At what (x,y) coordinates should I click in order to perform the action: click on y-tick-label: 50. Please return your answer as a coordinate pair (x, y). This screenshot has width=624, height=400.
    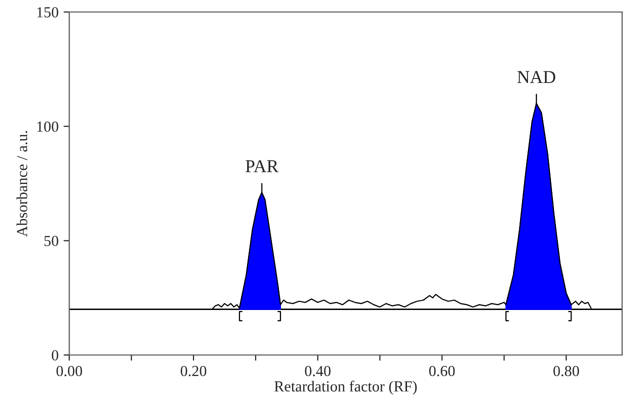
    Looking at the image, I should click on (51, 241).